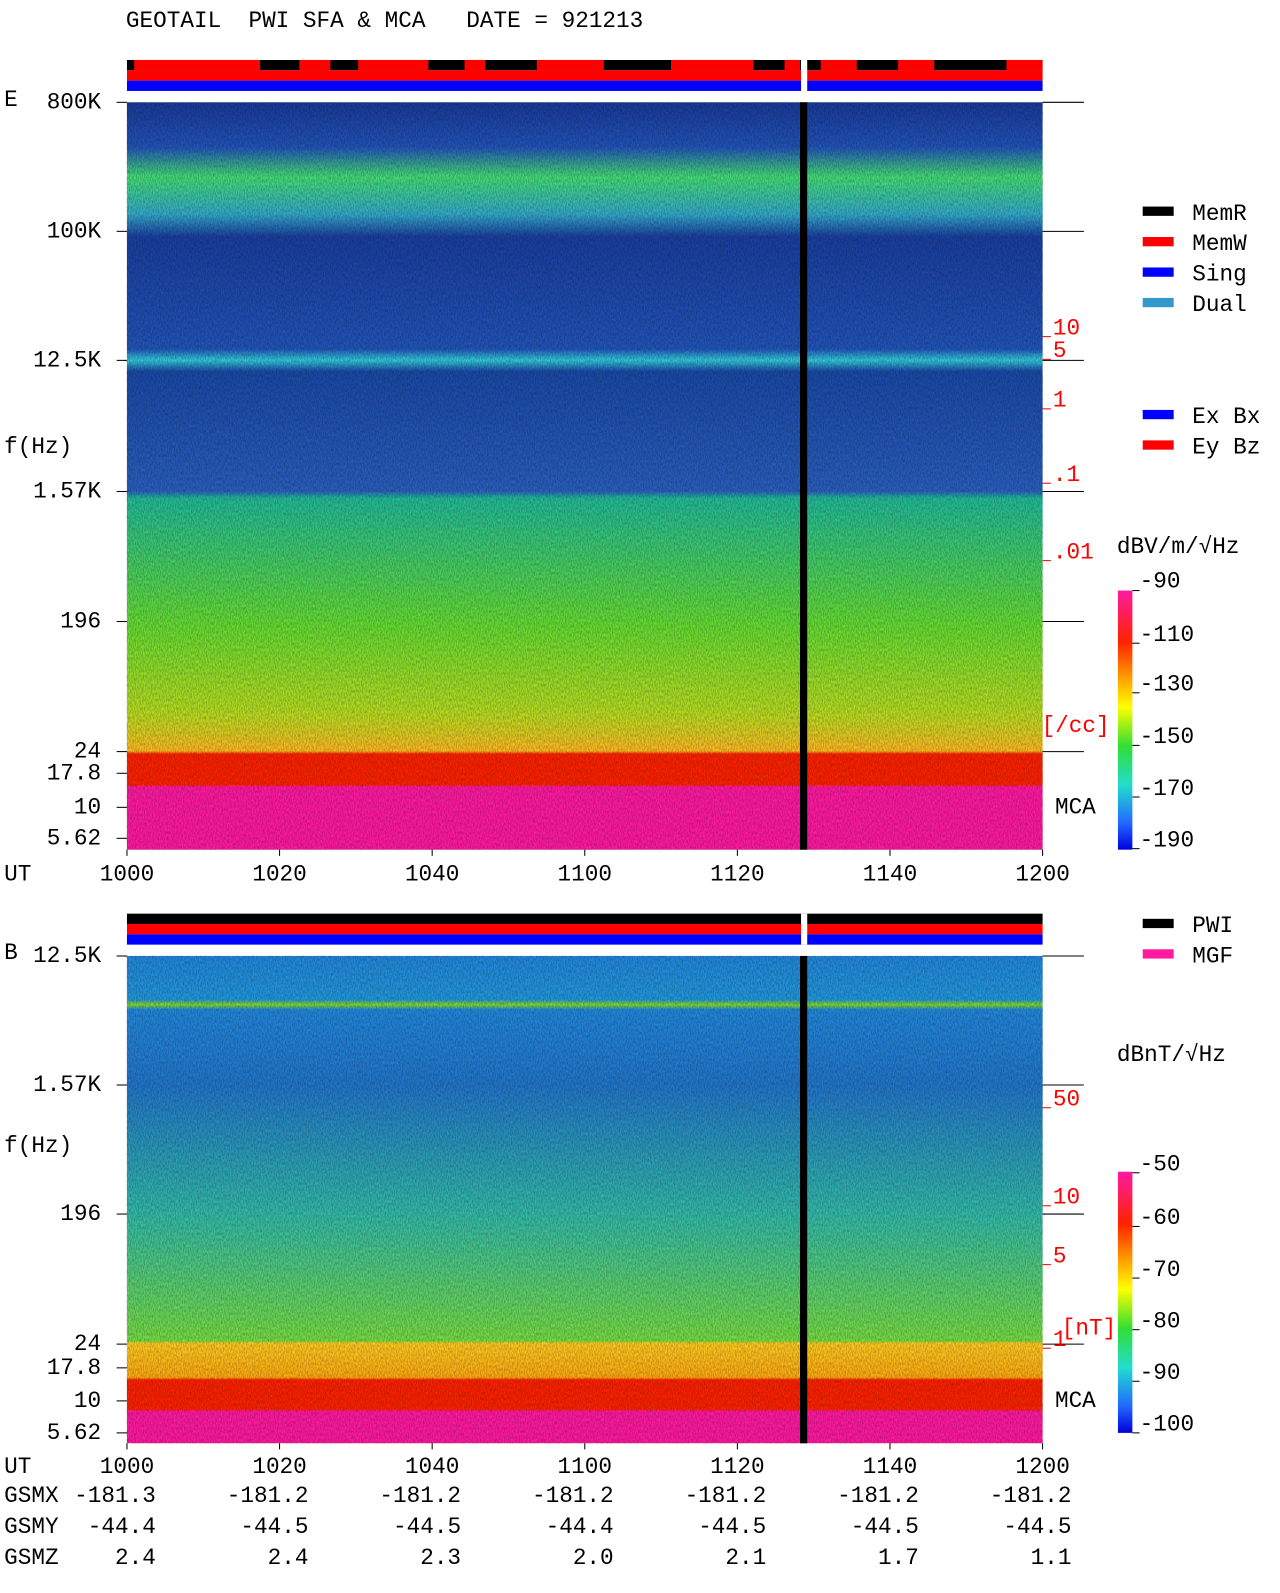 Image resolution: width=1280 pixels, height=1593 pixels. I want to click on panel-name: B, so click(11, 953).